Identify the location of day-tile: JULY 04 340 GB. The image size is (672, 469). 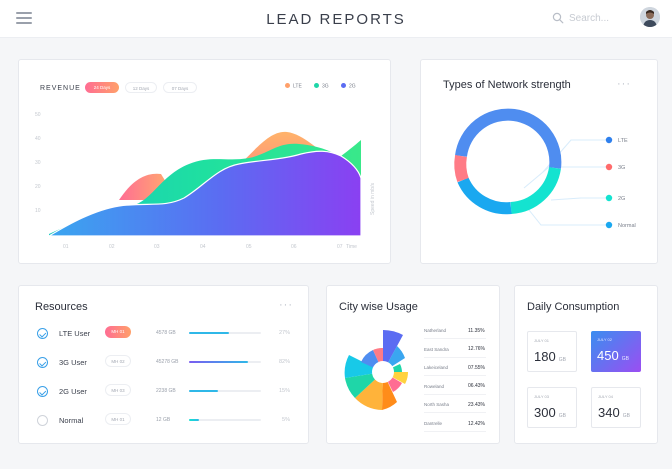
(616, 407).